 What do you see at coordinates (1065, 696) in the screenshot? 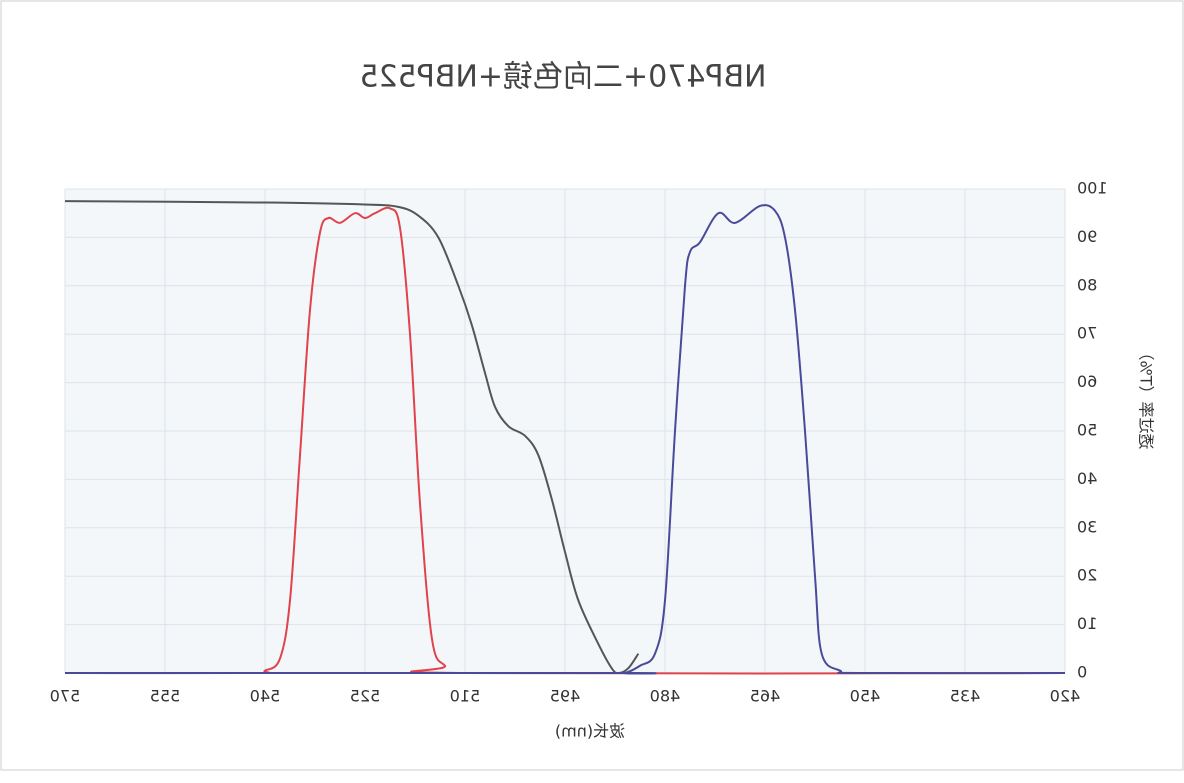
I see `x-tick-label: 420` at bounding box center [1065, 696].